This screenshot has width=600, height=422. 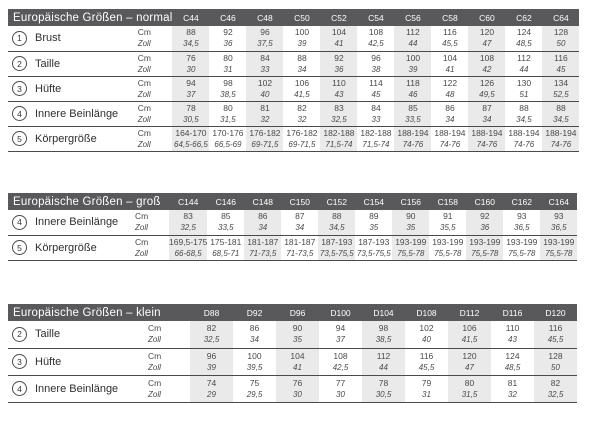 I want to click on column-header-C164: C164, so click(x=559, y=201).